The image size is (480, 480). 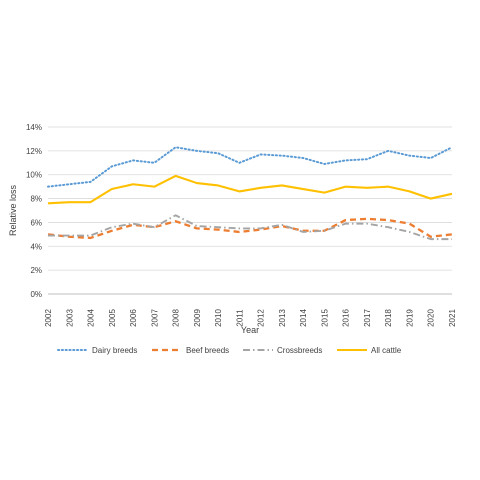 I want to click on legend-label: Dairy breeds, so click(x=114, y=350).